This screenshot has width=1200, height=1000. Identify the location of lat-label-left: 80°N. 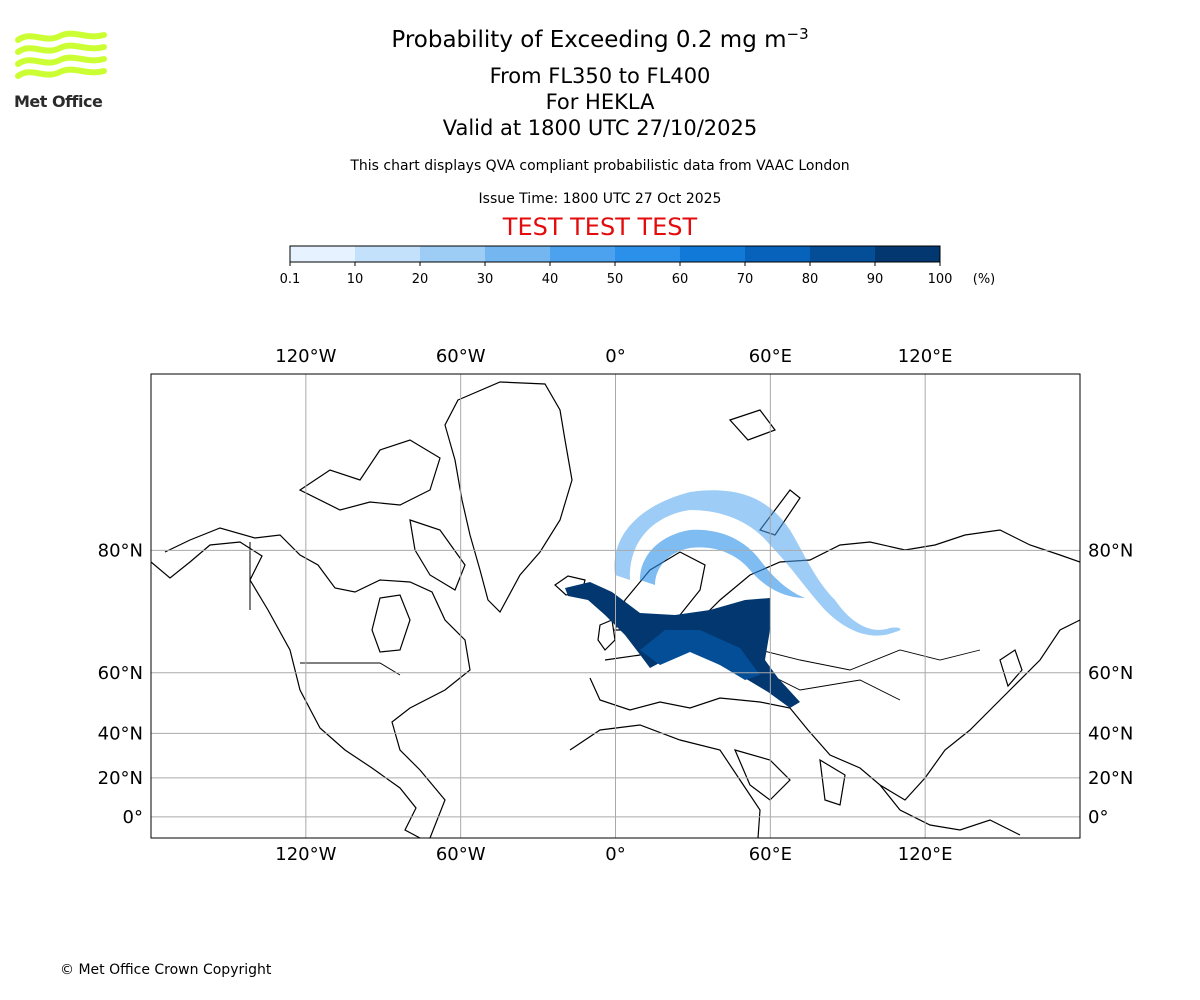
(120, 550).